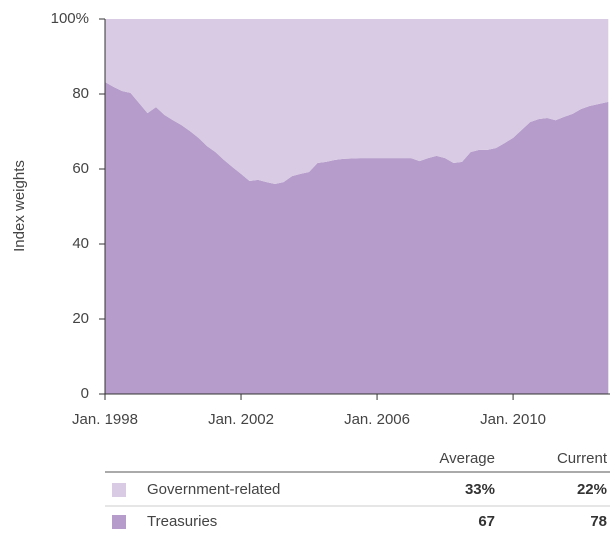 This screenshot has height=533, width=610. Describe the element at coordinates (80, 243) in the screenshot. I see `y-tick-label: 40` at that location.